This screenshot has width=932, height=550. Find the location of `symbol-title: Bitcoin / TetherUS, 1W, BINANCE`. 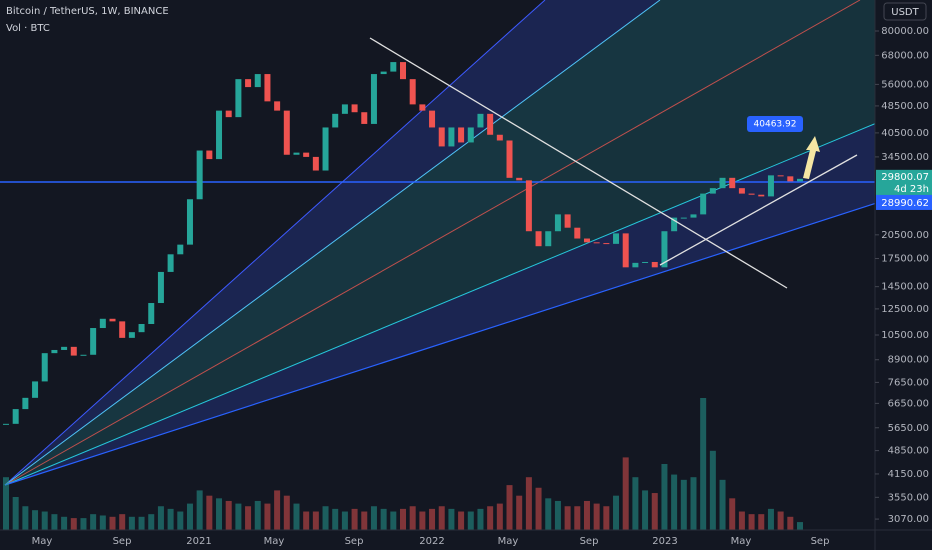

symbol-title: Bitcoin / TetherUS, 1W, BINANCE is located at coordinates (87, 11).